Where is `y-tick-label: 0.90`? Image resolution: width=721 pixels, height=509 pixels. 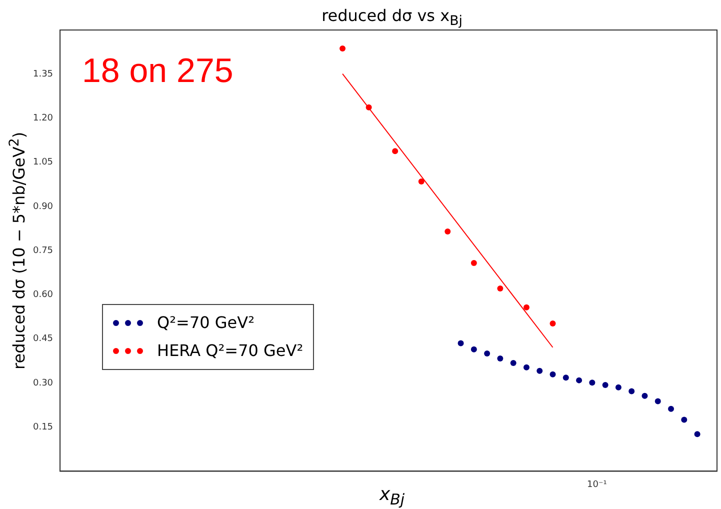
y-tick-label: 0.90 is located at coordinates (43, 207).